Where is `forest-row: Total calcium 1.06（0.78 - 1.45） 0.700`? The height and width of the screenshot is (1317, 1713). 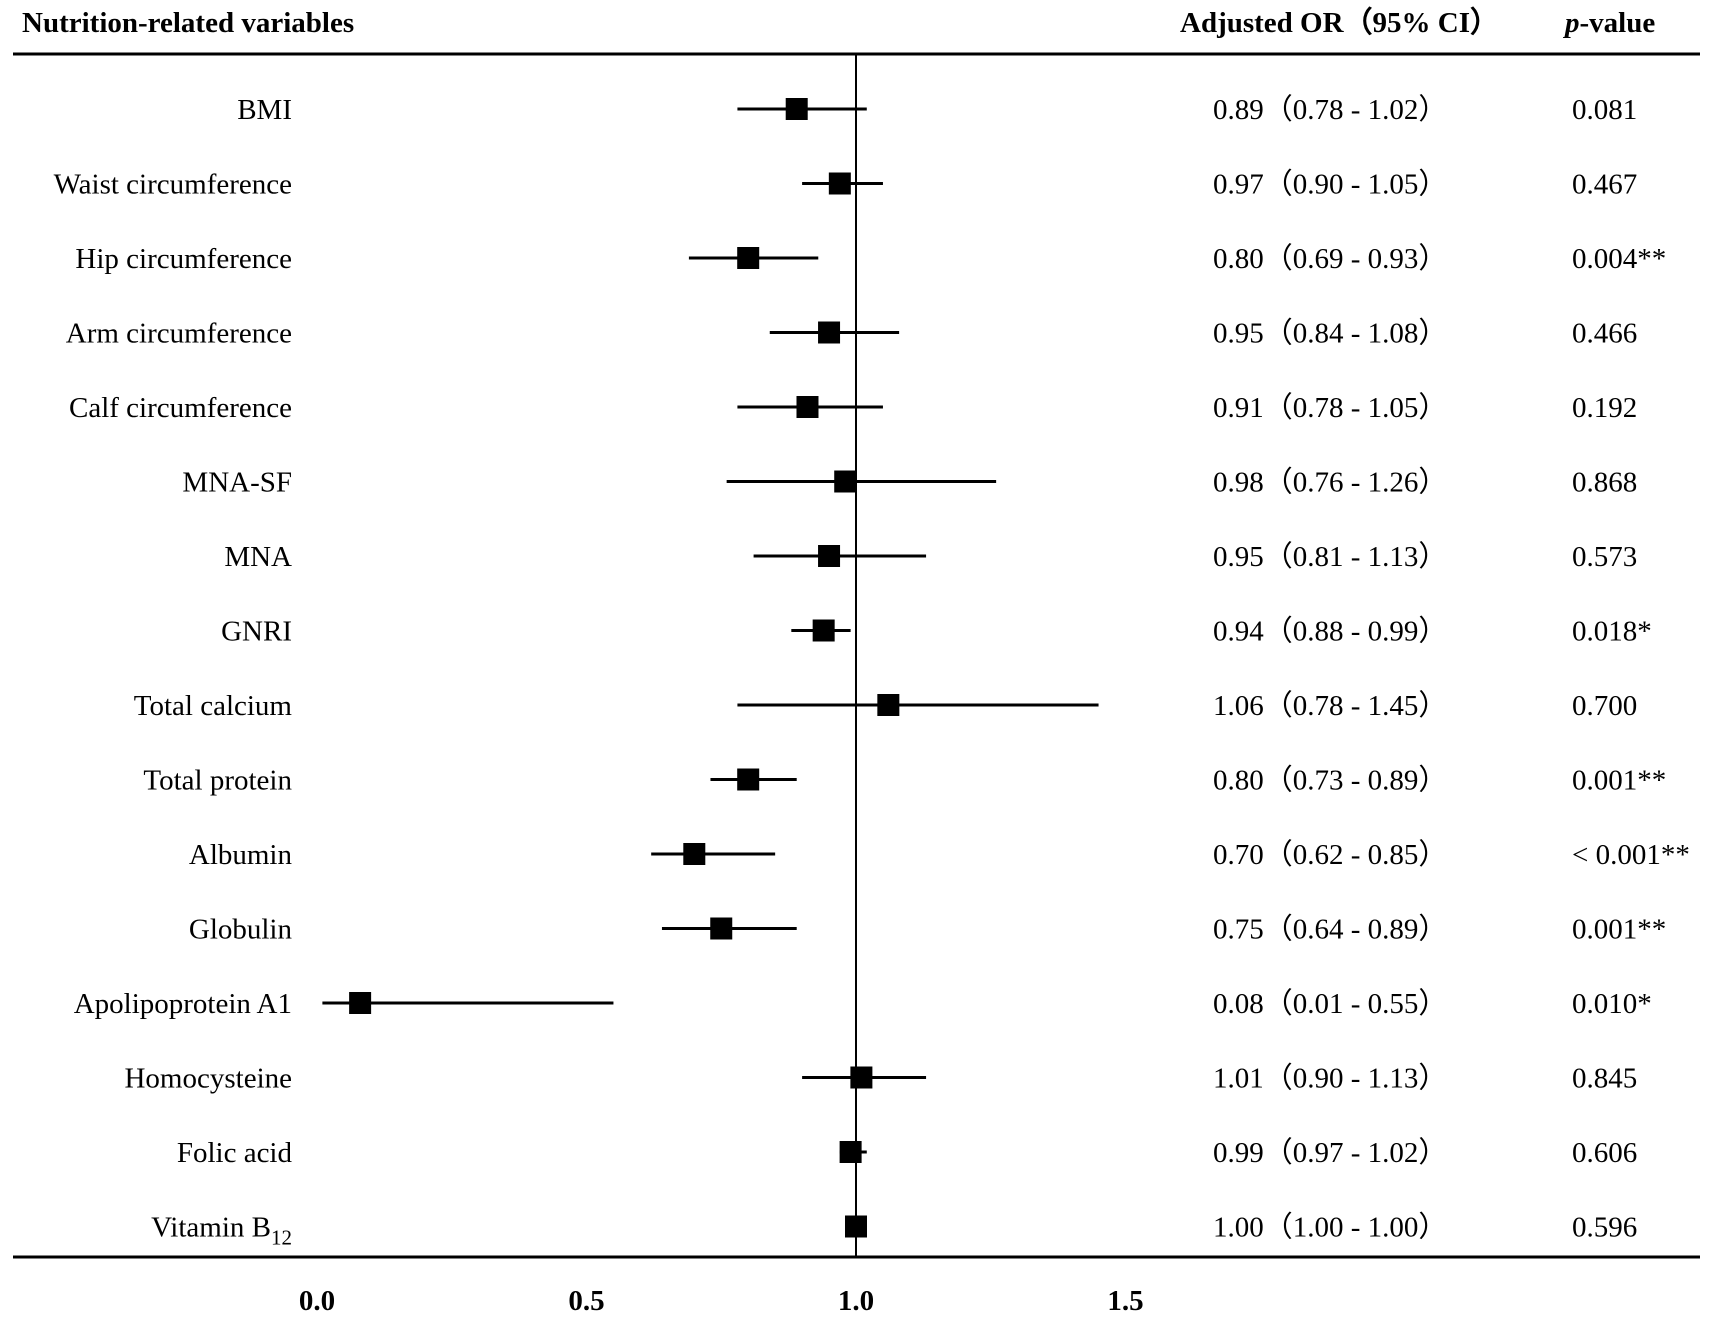 forest-row: Total calcium 1.06（0.78 - 1.45） 0.700 is located at coordinates (885, 706).